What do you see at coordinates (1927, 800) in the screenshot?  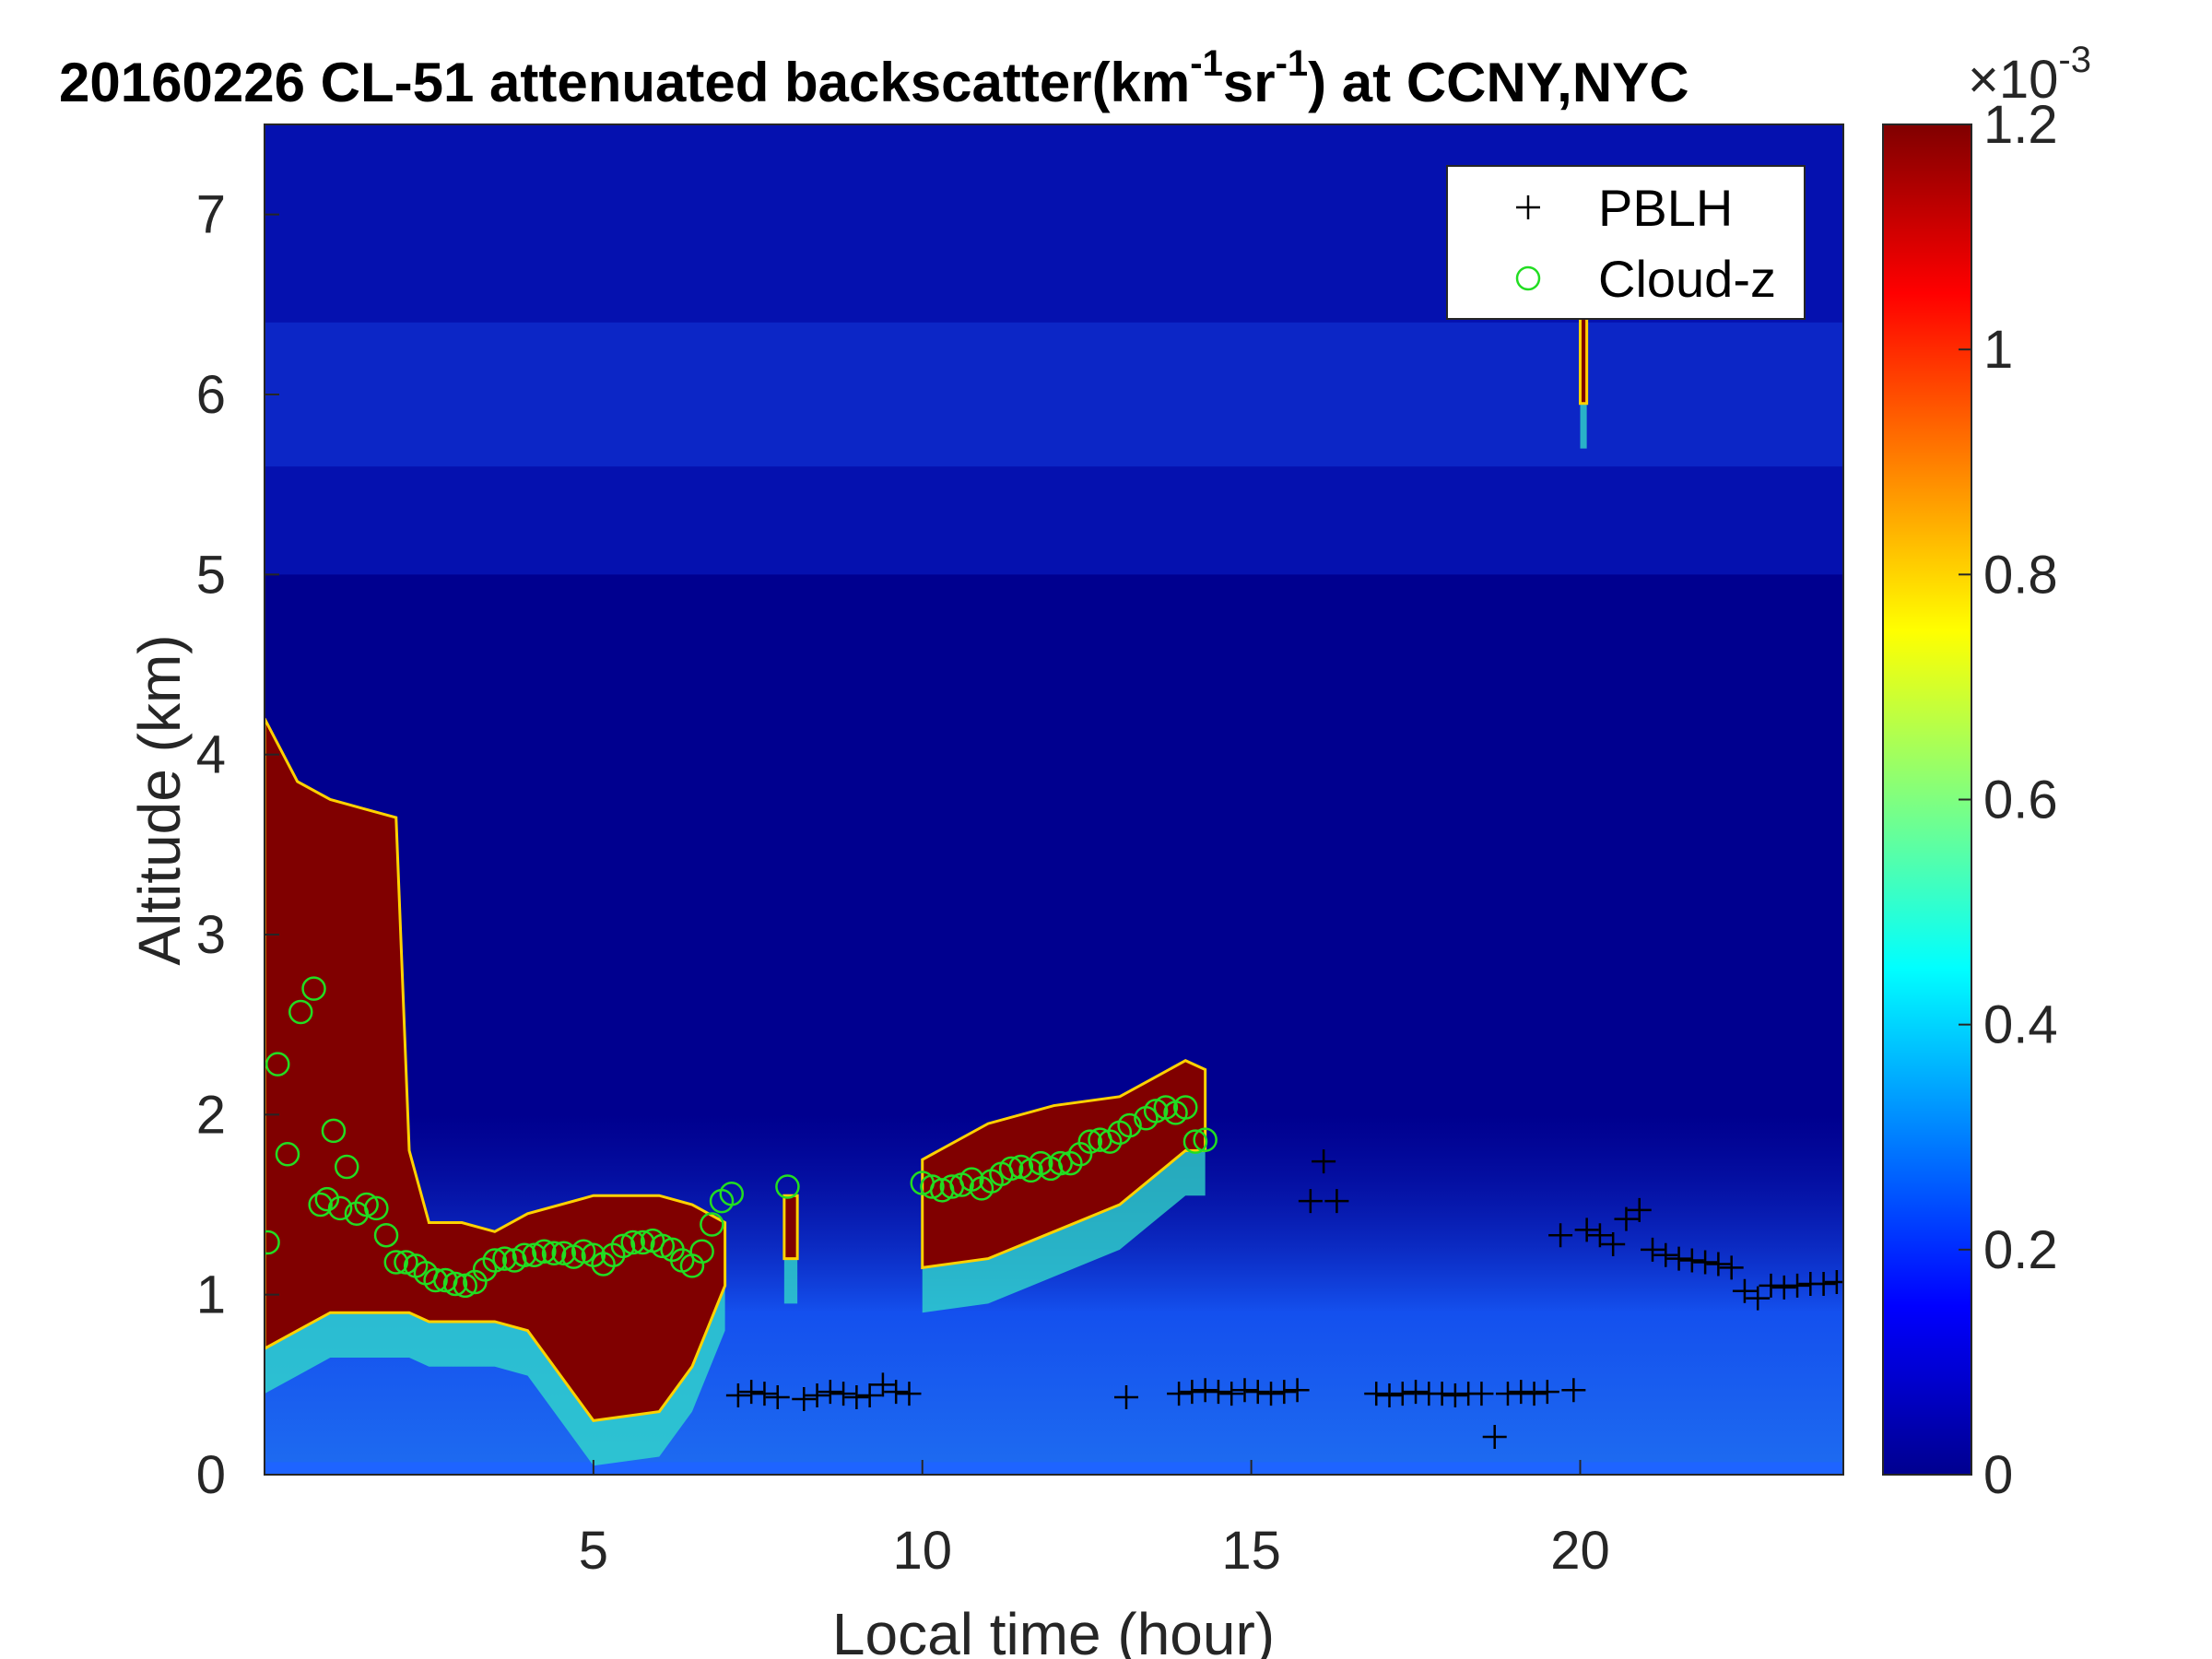 I see `colorbar-gradient` at bounding box center [1927, 800].